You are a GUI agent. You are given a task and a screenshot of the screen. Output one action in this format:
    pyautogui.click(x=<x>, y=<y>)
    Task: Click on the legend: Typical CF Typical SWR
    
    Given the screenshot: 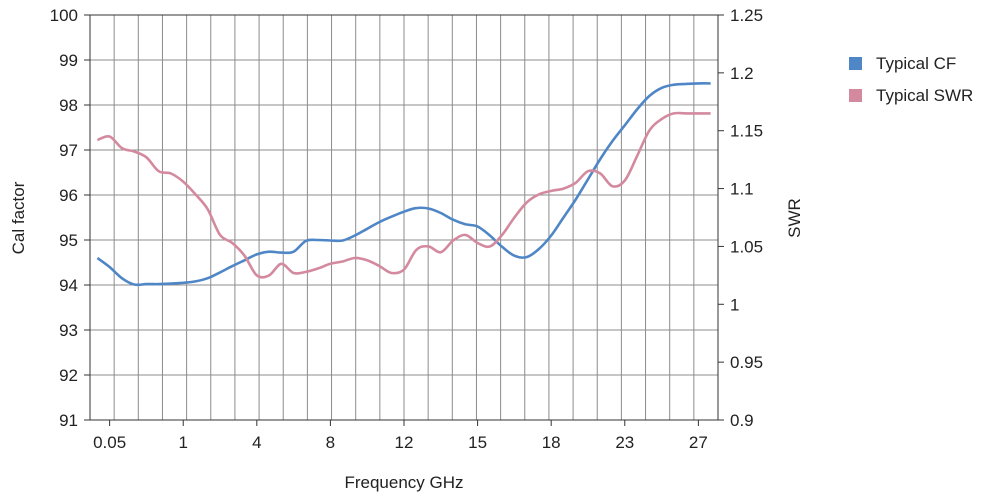 What is the action you would take?
    pyautogui.click(x=911, y=79)
    